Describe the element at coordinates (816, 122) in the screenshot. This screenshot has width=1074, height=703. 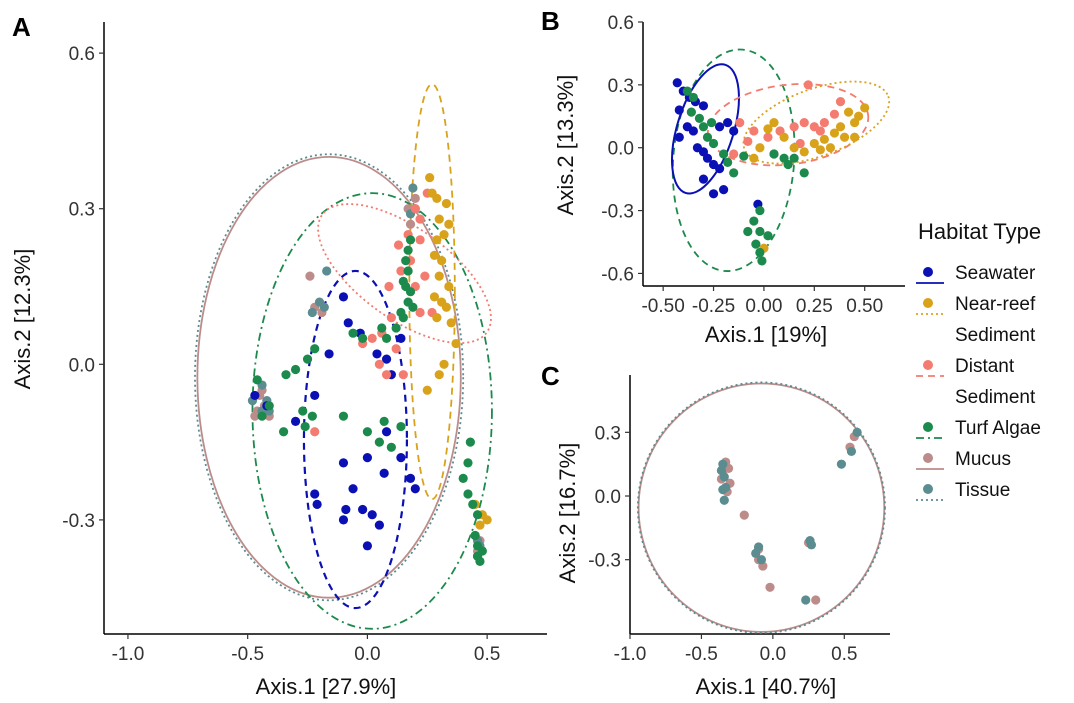
I see `panel-b-ellipse-near-reef-sediment` at that location.